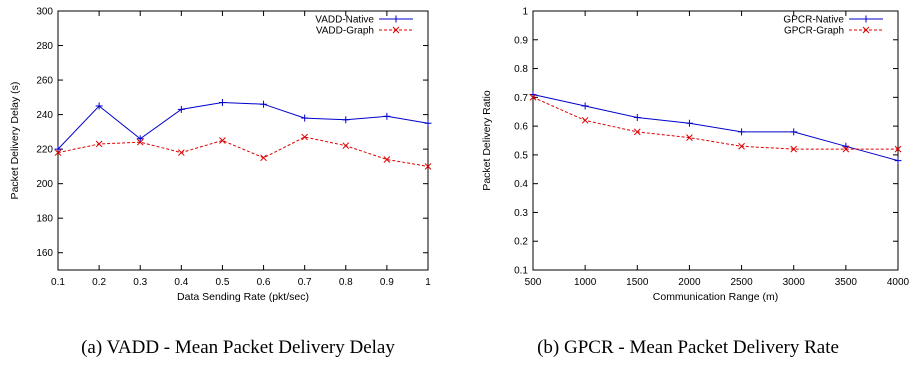  Describe the element at coordinates (345, 31) in the screenshot. I see `legend-label: VADD-Graph` at that location.